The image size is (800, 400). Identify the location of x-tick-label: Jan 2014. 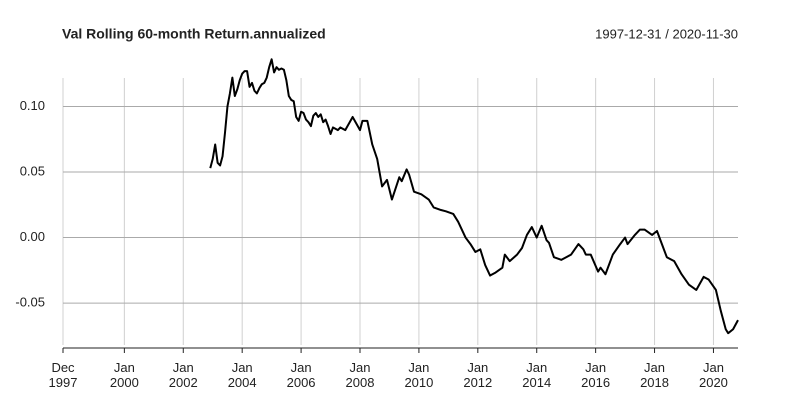
(537, 375).